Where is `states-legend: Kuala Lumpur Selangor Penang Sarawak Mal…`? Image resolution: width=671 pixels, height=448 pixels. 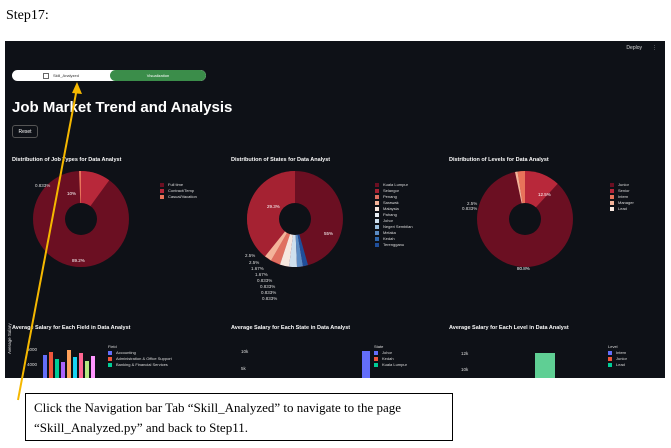
states-legend: Kuala Lumpur Selangor Penang Sarawak Mal… is located at coordinates (394, 215).